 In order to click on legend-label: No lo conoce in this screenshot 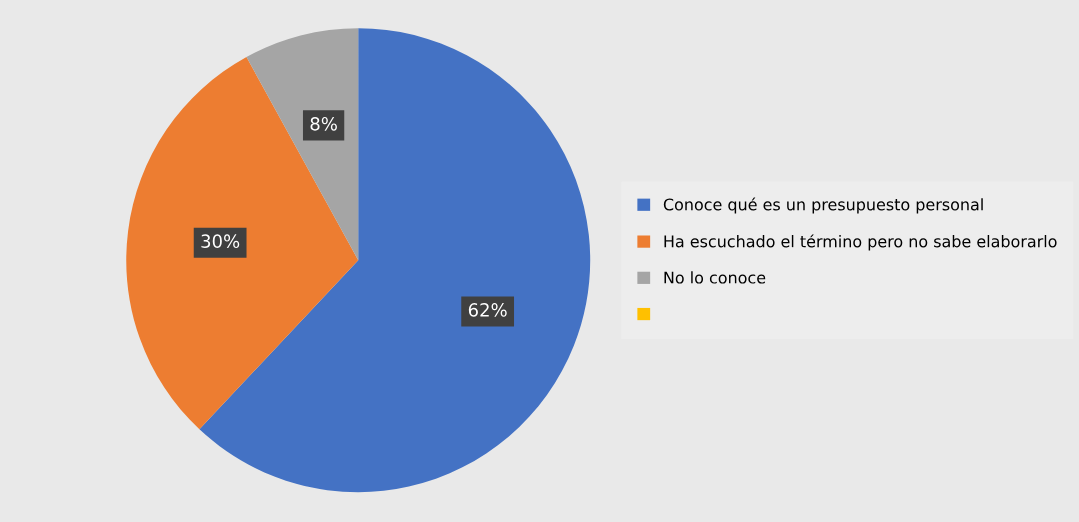, I will do `click(715, 277)`.